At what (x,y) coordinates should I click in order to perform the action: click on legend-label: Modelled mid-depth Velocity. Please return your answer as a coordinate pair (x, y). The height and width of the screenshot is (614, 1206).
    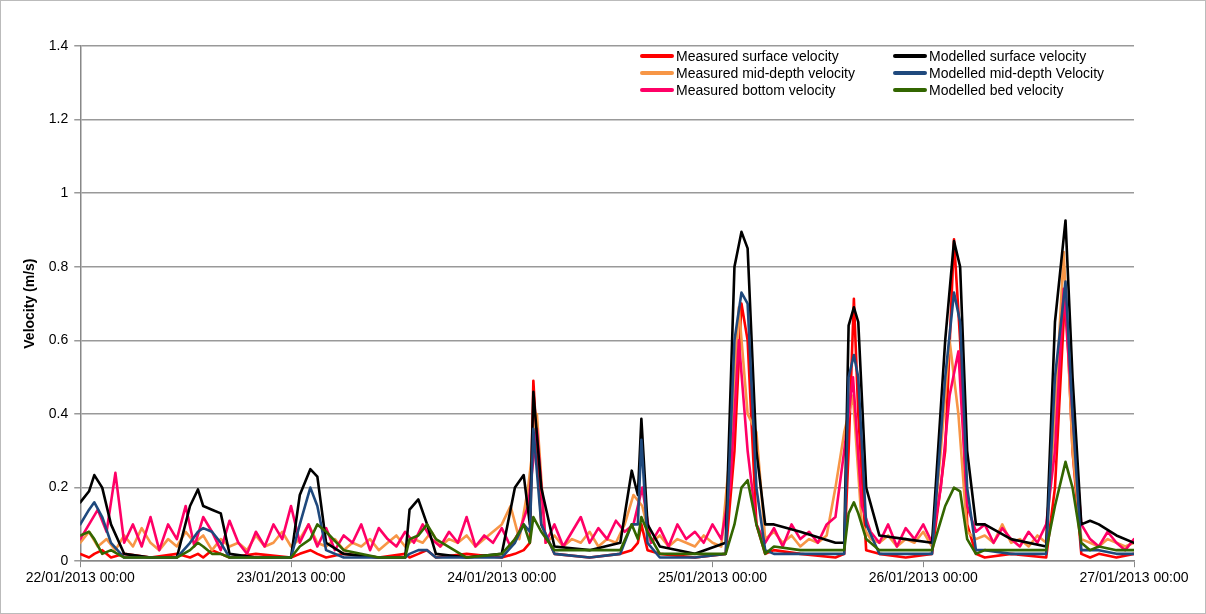
    Looking at the image, I should click on (1016, 73).